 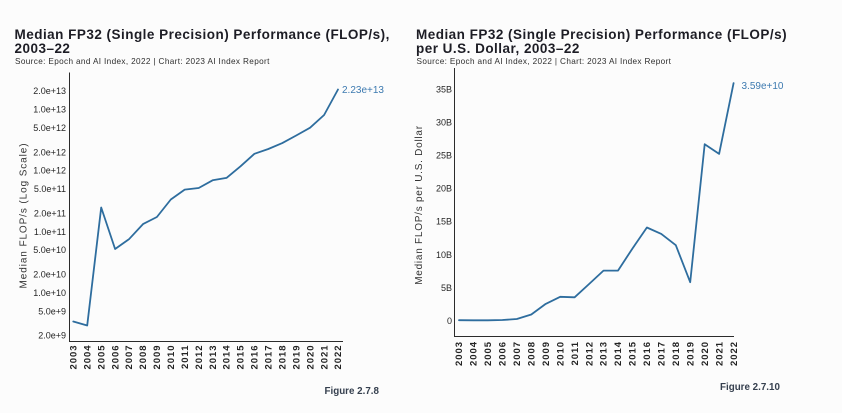 I want to click on svg-text: 10B, so click(x=444, y=255).